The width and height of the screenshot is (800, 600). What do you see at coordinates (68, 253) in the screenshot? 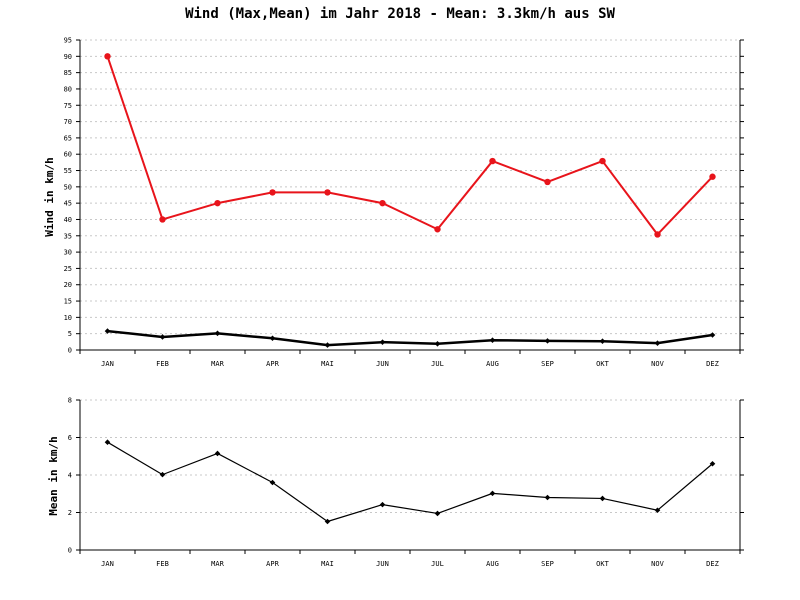
I see `y-tick-label: 30` at bounding box center [68, 253].